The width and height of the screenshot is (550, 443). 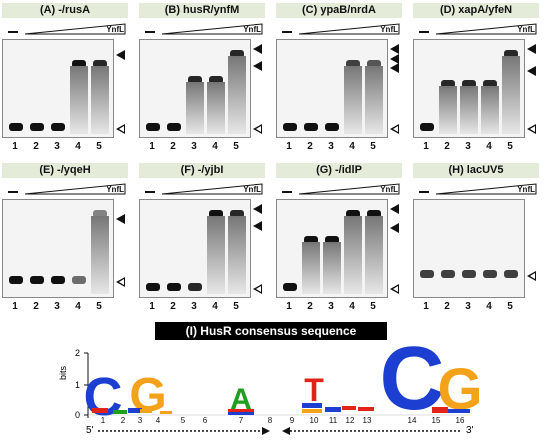 What do you see at coordinates (339, 170) in the screenshot?
I see `panel-title: (G) -/idlP` at bounding box center [339, 170].